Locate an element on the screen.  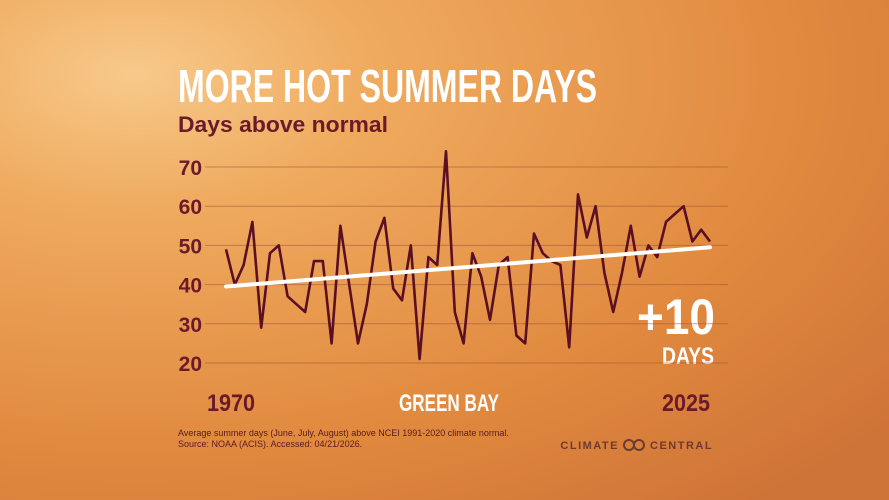
y-tick-label: 60 is located at coordinates (190, 207).